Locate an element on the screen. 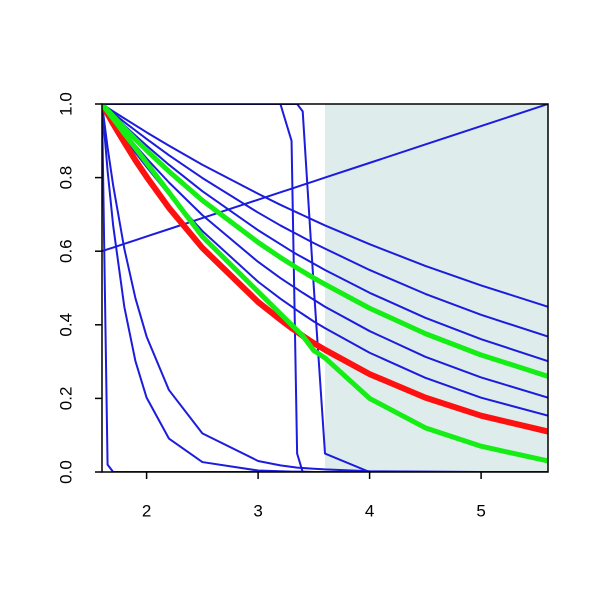 The image size is (600, 600). y-tick-label: 0.6 is located at coordinates (65, 251).